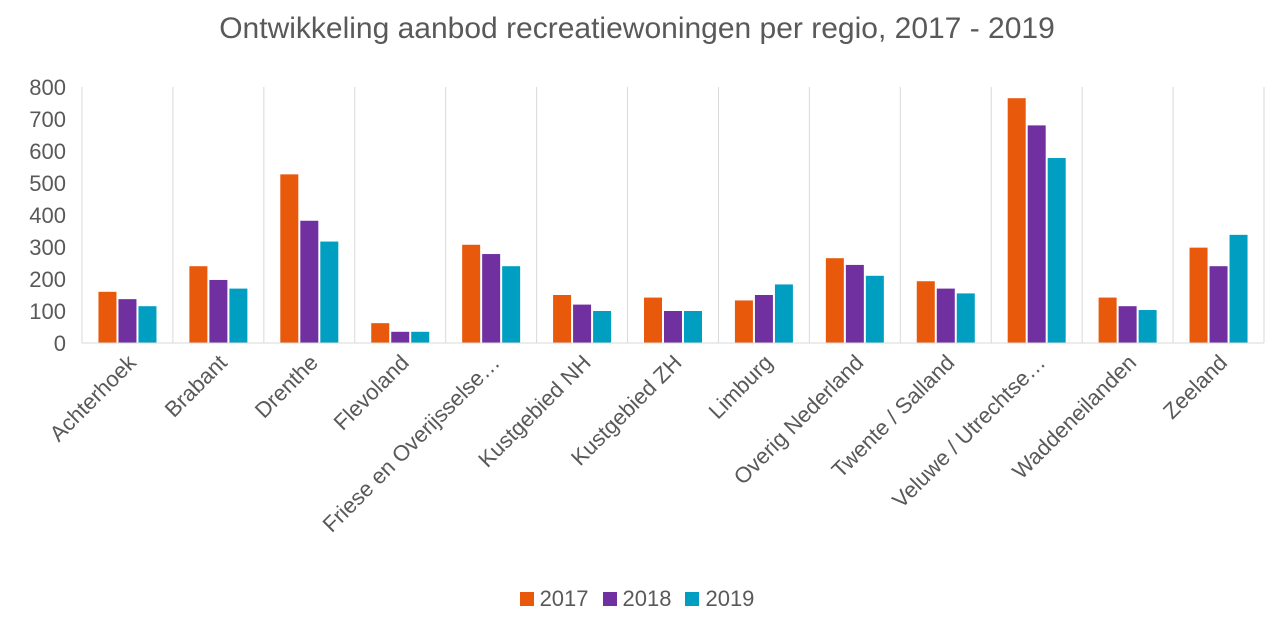  What do you see at coordinates (47, 87) in the screenshot?
I see `y-tick-label: 800` at bounding box center [47, 87].